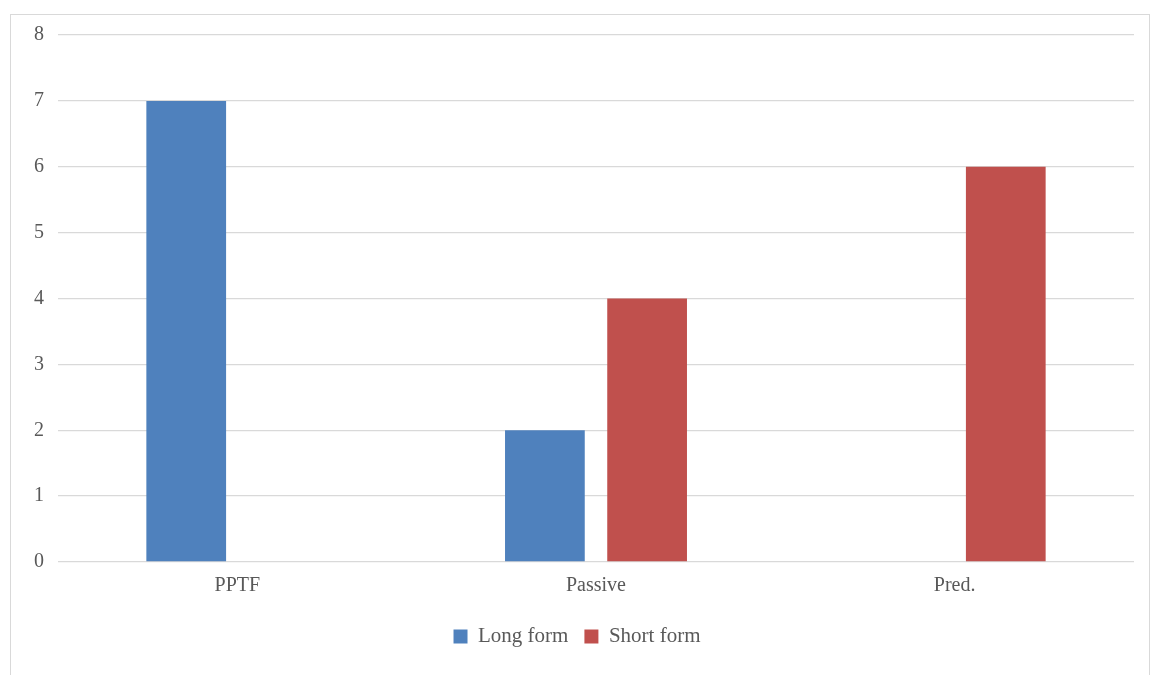 This screenshot has width=1152, height=677. What do you see at coordinates (39, 99) in the screenshot?
I see `y-tick-label: 7` at bounding box center [39, 99].